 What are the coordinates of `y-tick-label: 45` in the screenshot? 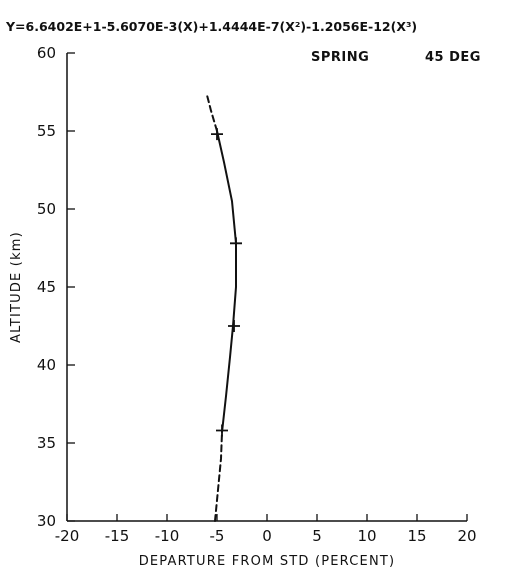 It's located at (46, 287).